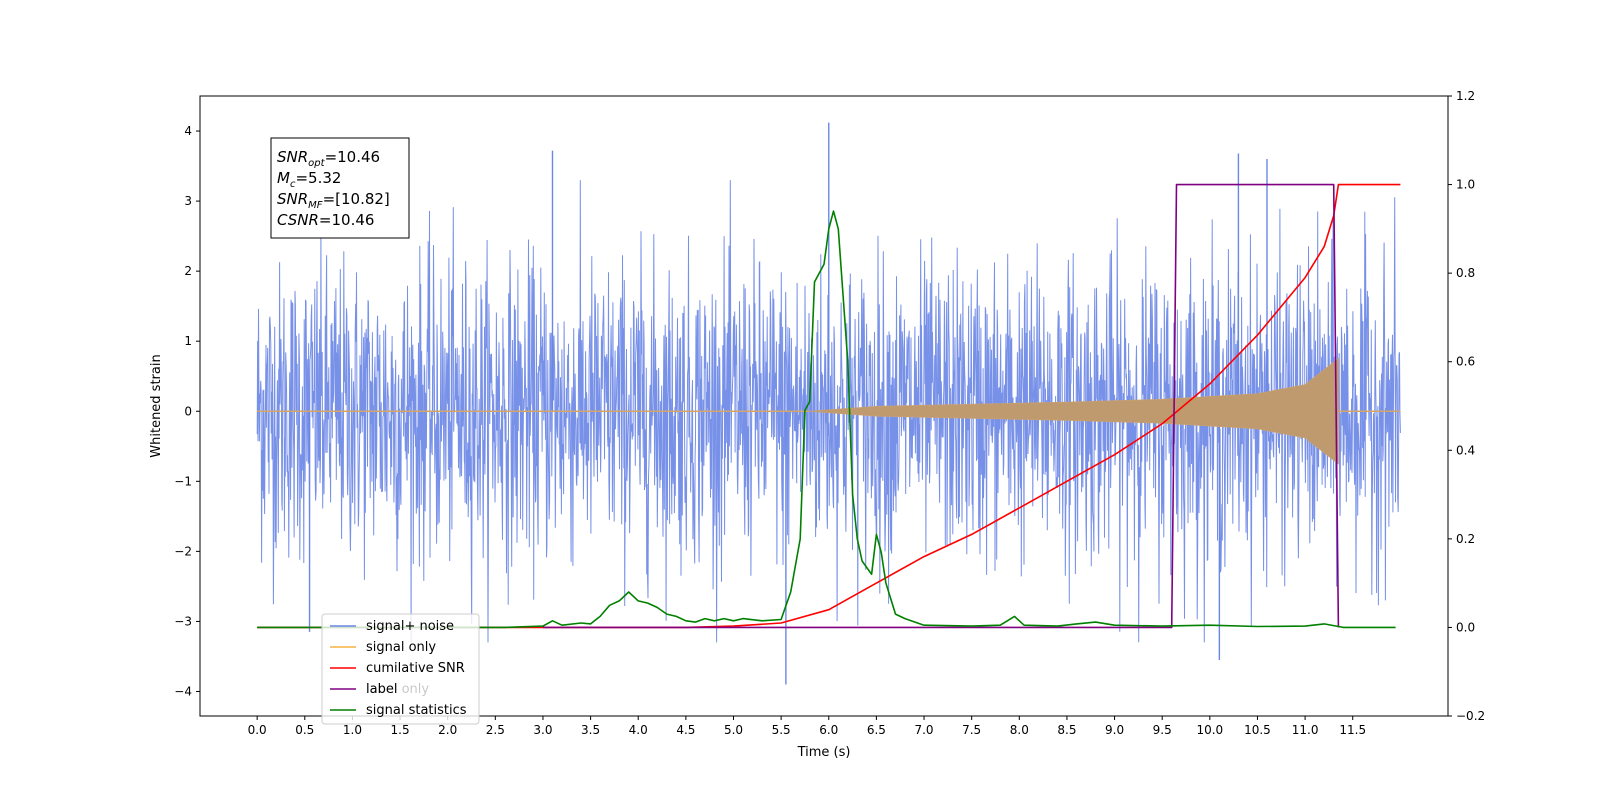 This screenshot has width=1600, height=800. I want to click on y-tick-label: 2, so click(188, 271).